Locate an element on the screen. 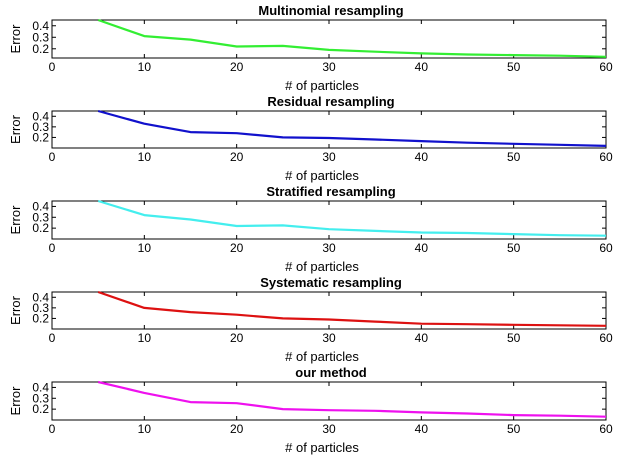 This screenshot has width=639, height=459. chart-title: Residual resampling is located at coordinates (330, 101).